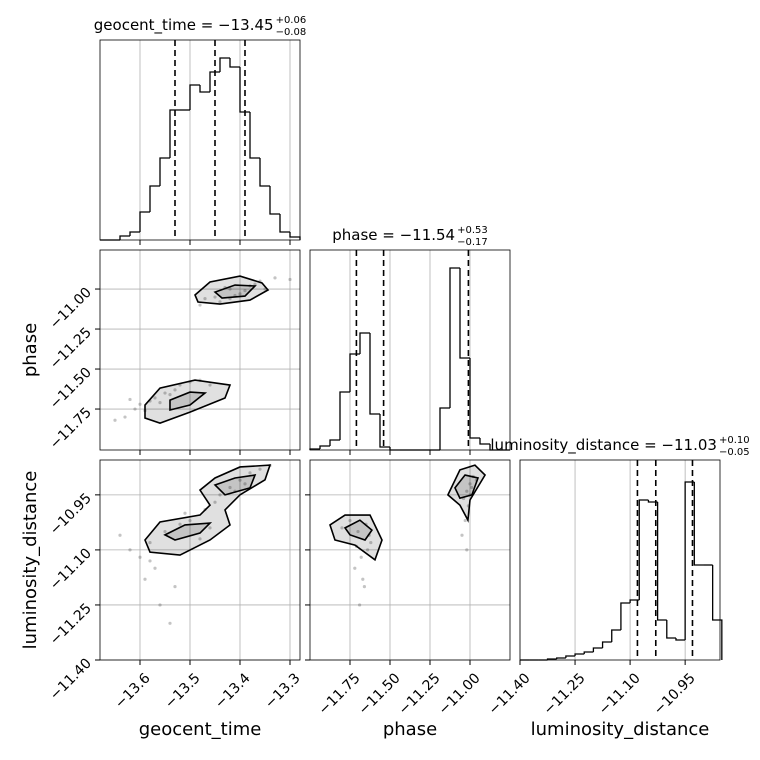 The height and width of the screenshot is (760, 760). I want to click on x-tick-label: −13.3, so click(283, 691).